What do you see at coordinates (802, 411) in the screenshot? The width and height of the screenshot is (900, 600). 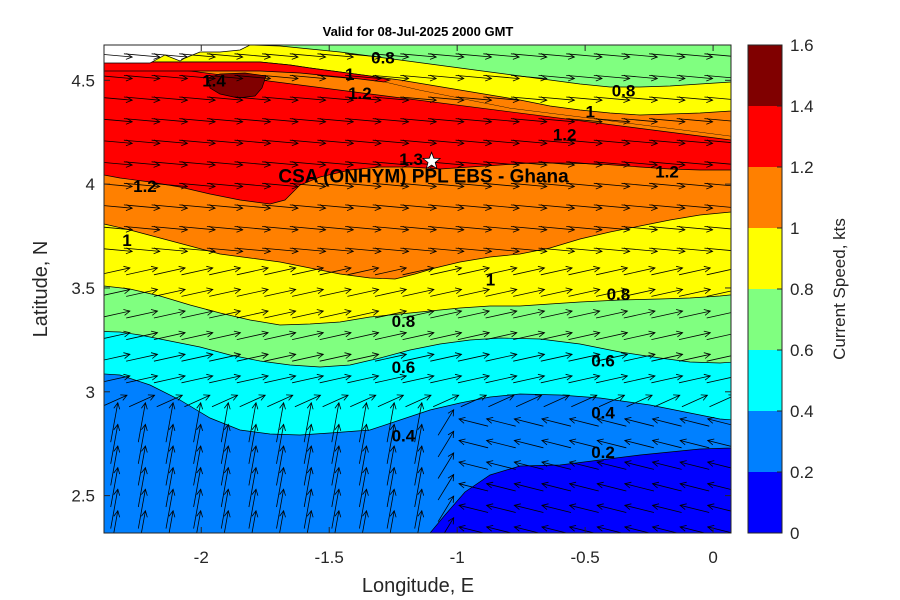 I see `colorbar-tick-label: 0.4` at bounding box center [802, 411].